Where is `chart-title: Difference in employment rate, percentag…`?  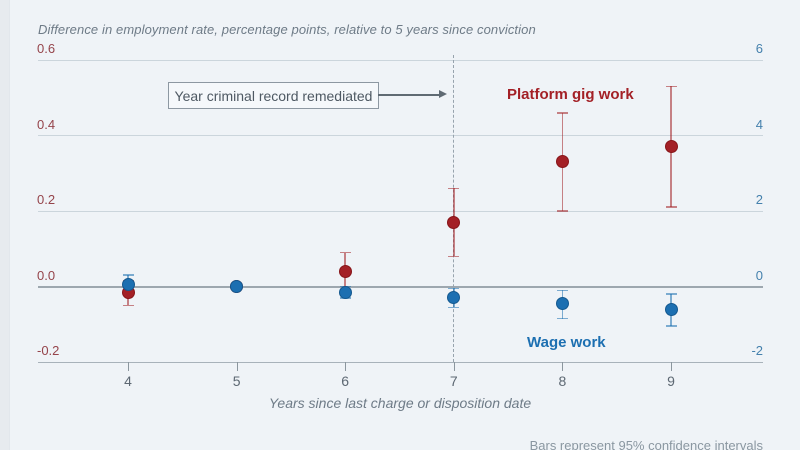 chart-title: Difference in employment rate, percentag… is located at coordinates (287, 29).